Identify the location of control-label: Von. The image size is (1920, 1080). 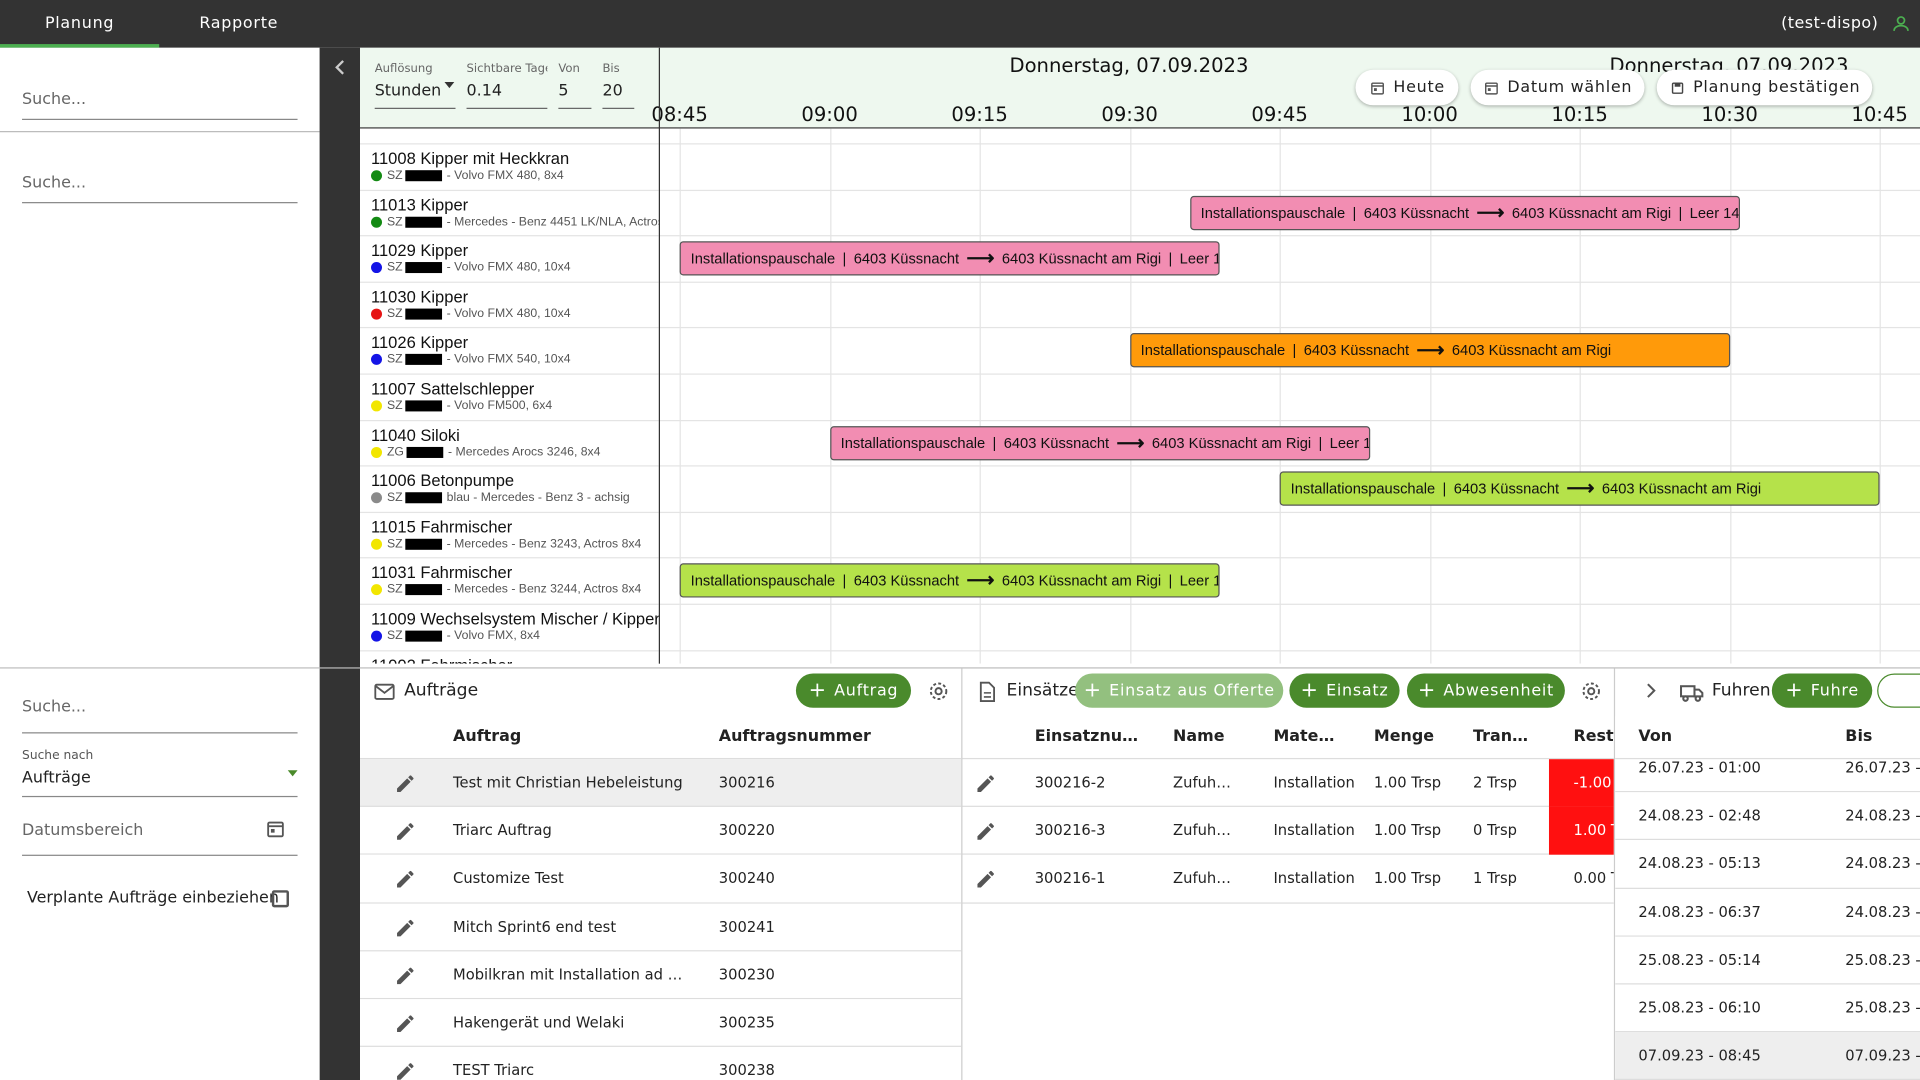
(569, 69).